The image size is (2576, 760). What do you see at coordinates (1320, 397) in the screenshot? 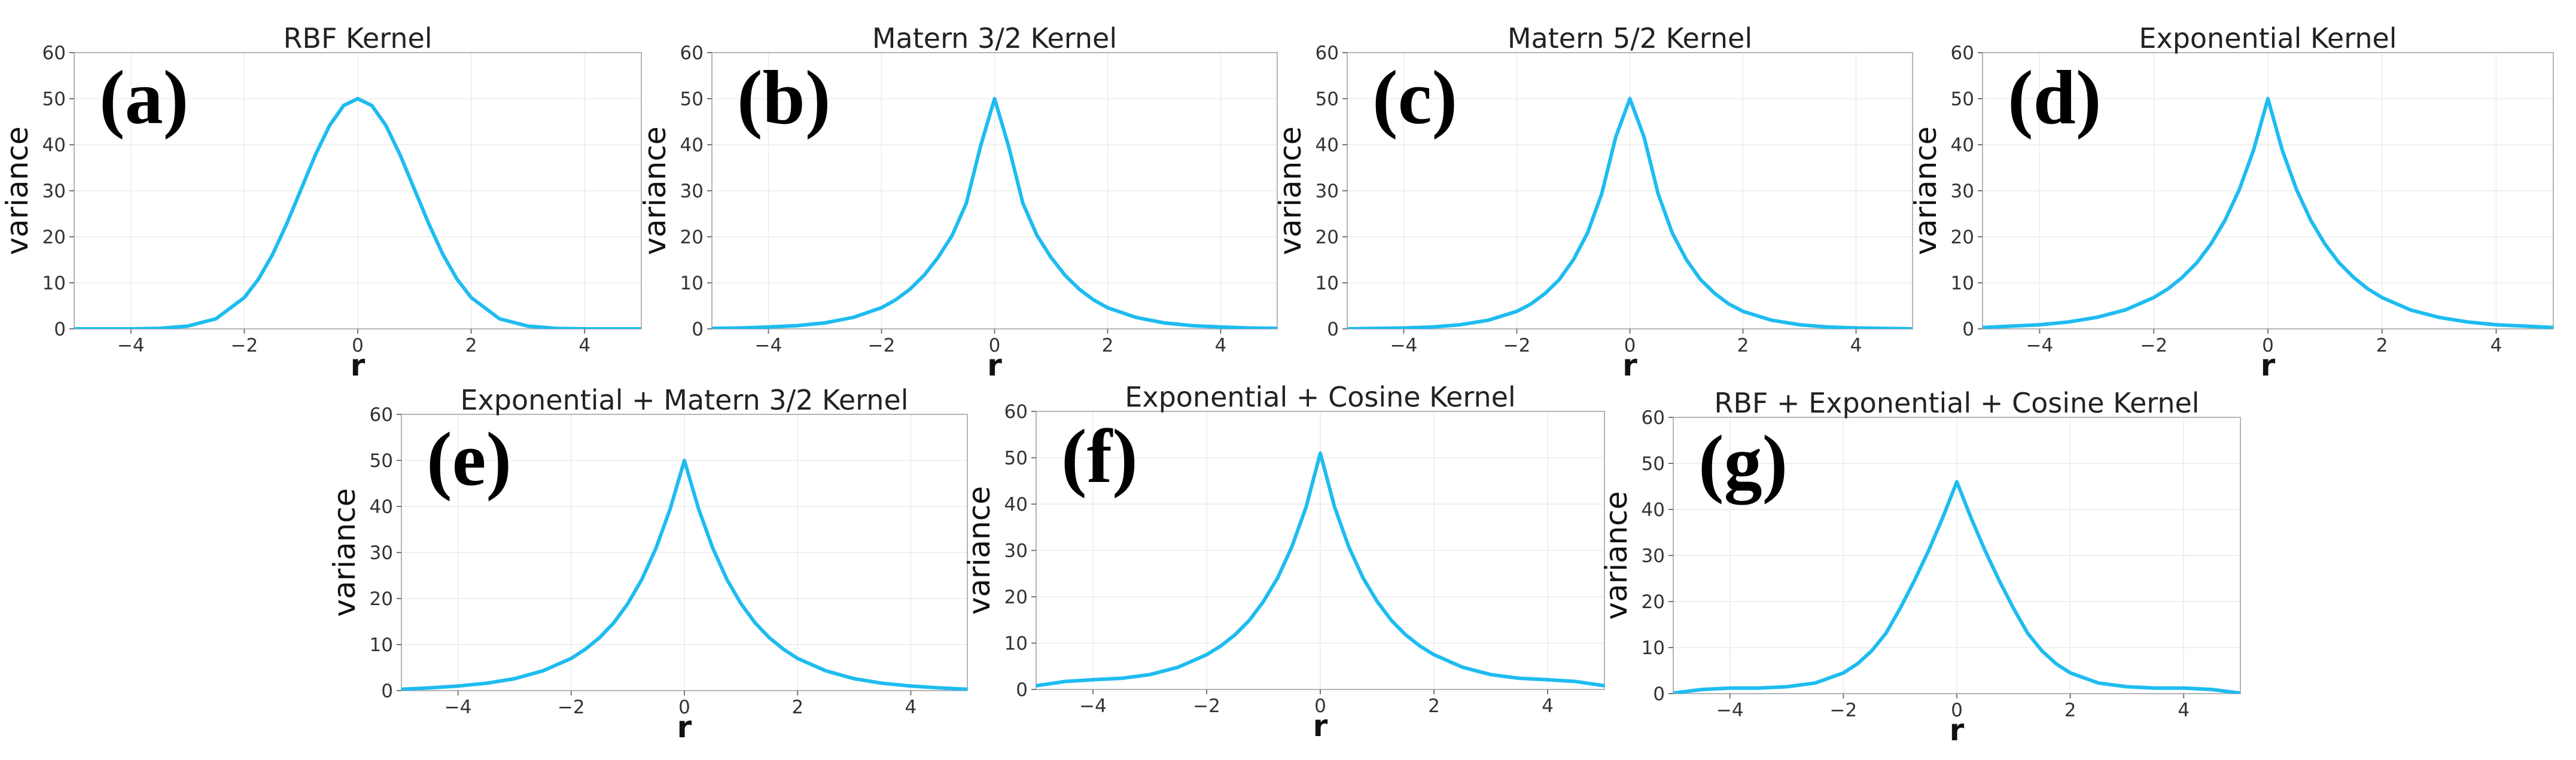
I see `panel-title: Exponential + Cosine Kernel` at bounding box center [1320, 397].